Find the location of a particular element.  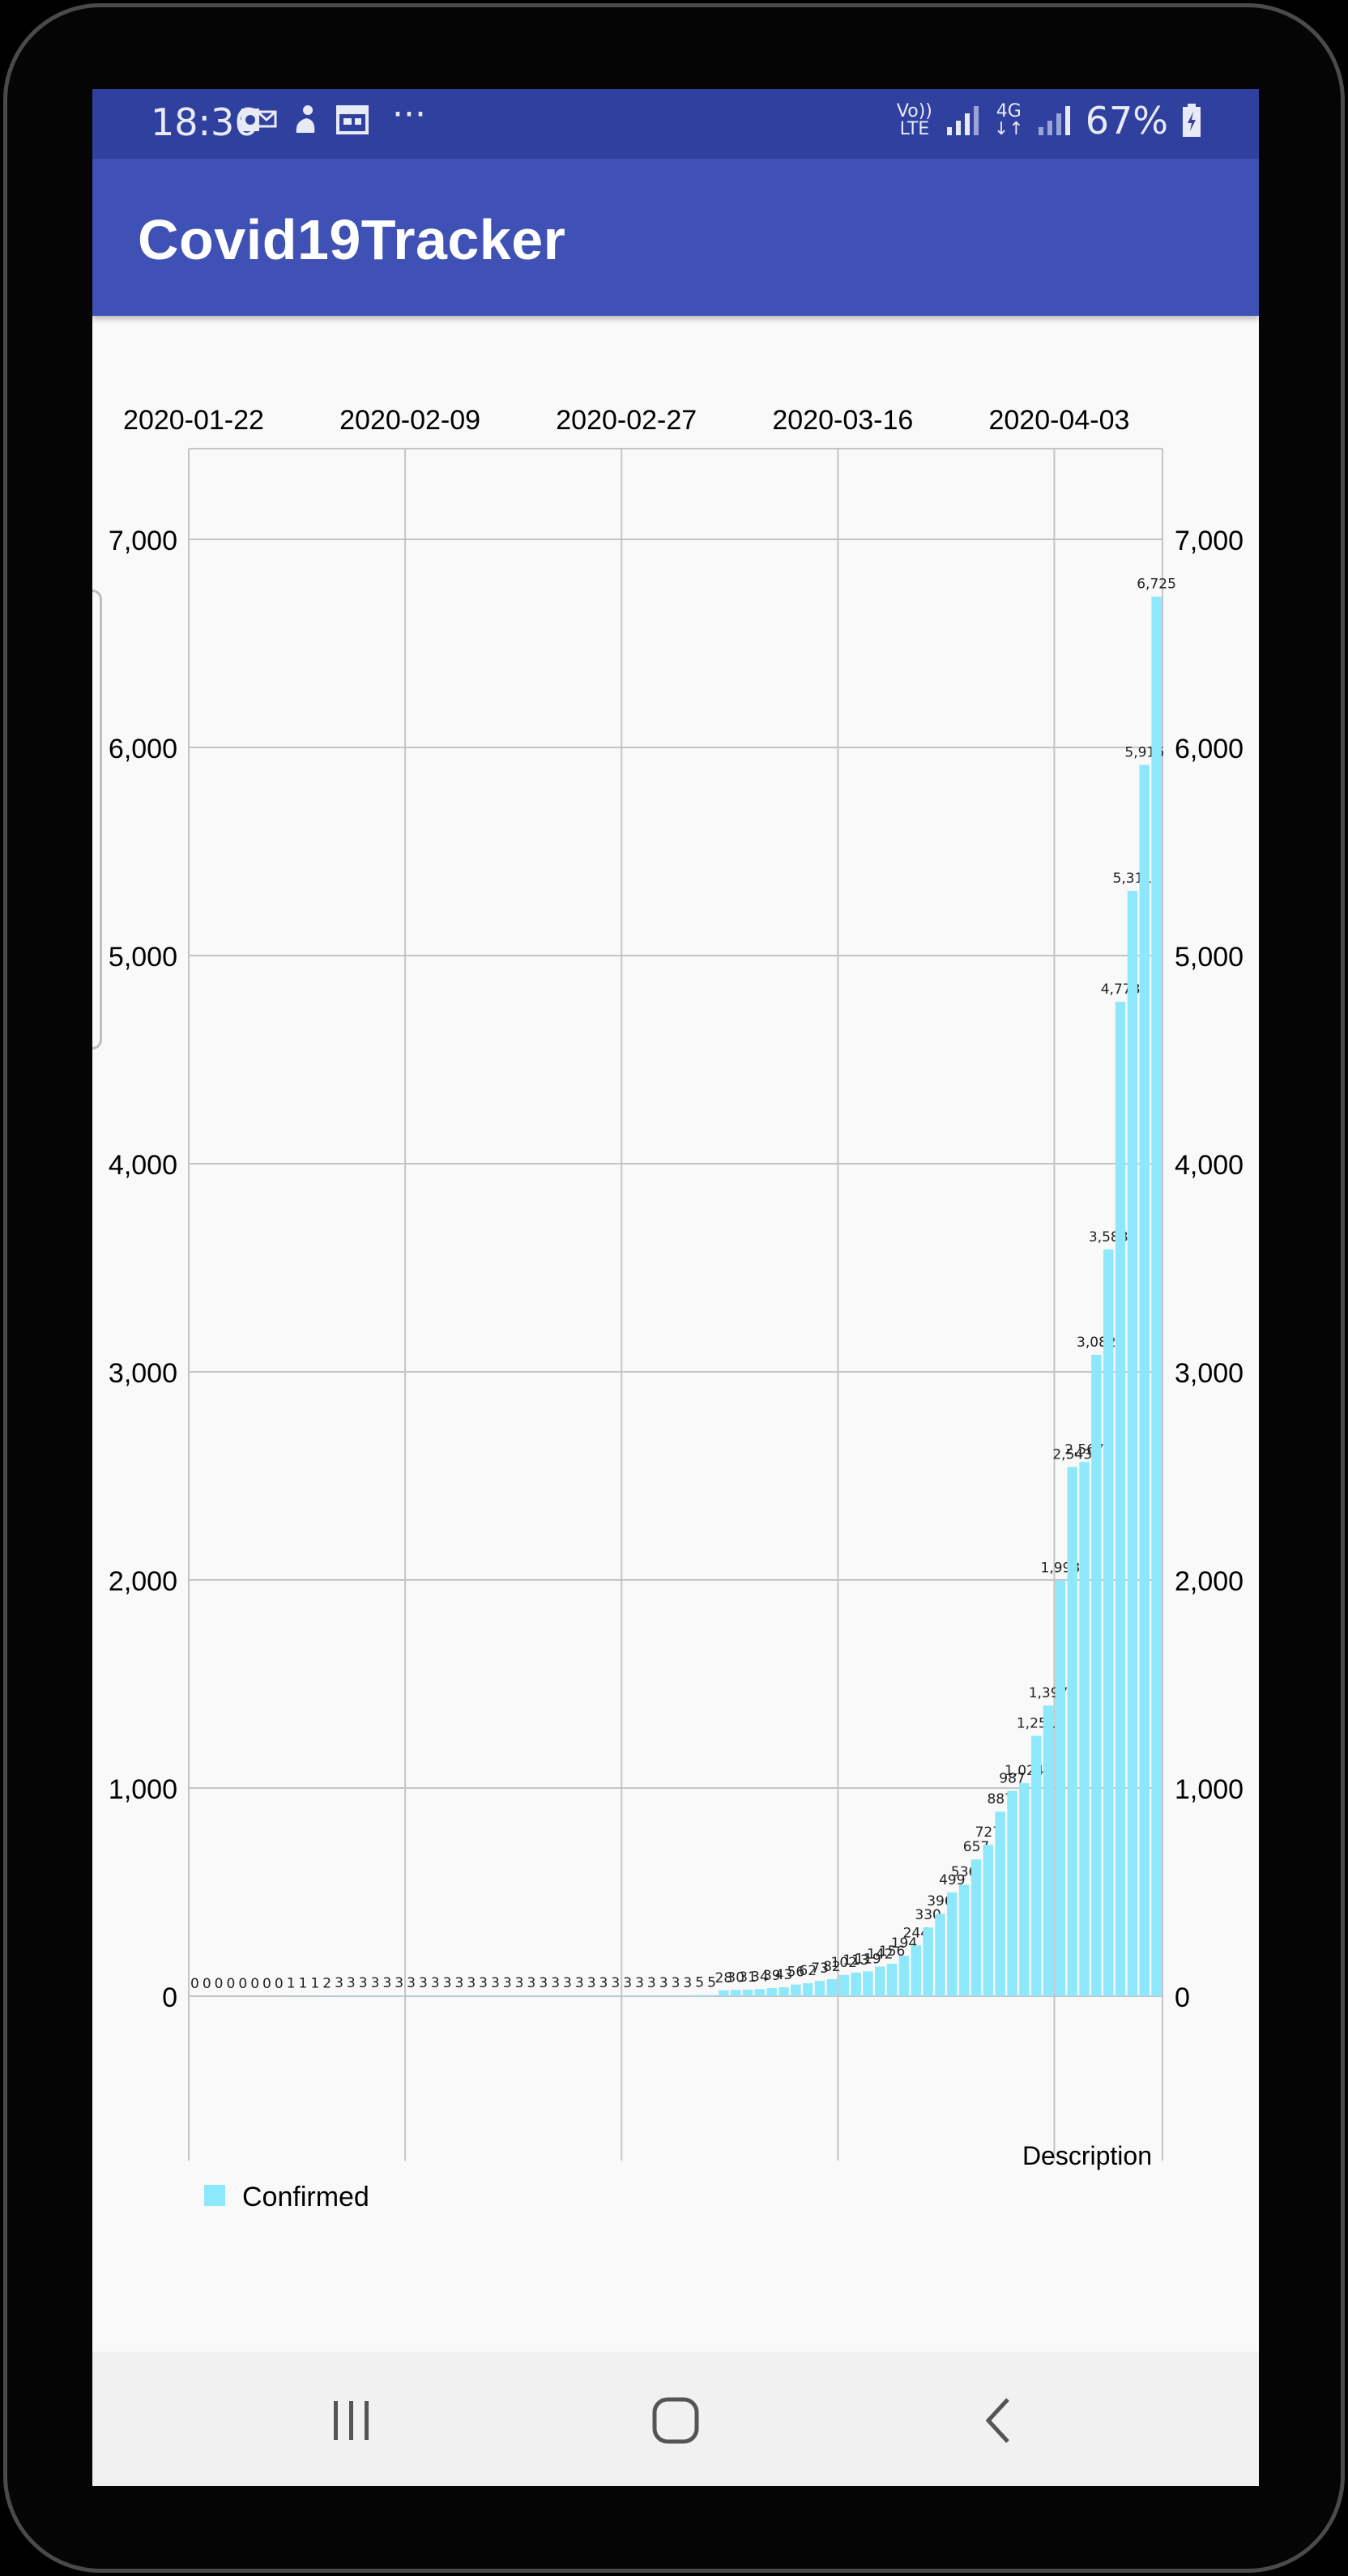

legend-swatch is located at coordinates (214, 2195).